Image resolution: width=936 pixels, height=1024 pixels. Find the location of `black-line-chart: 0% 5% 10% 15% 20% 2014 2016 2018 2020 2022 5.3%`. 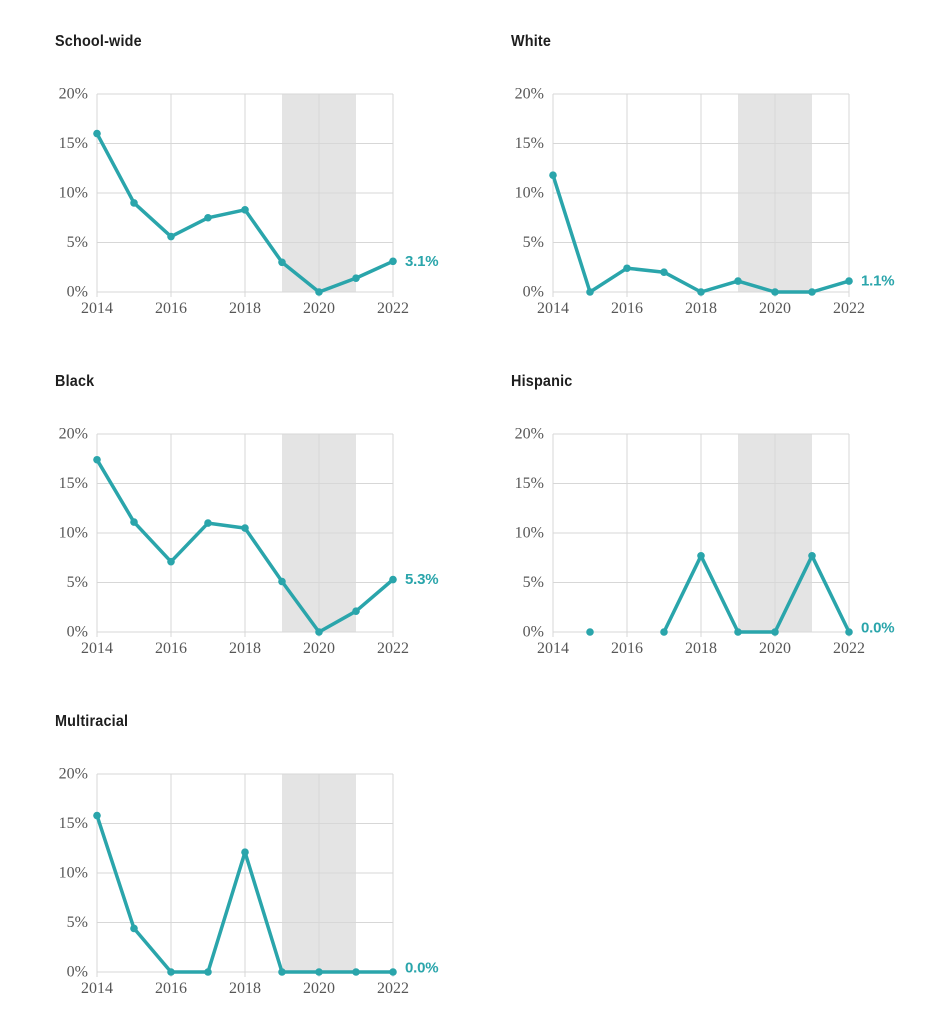

black-line-chart: 0% 5% 10% 15% 20% 2014 2016 2018 2020 2022 5.3% is located at coordinates (249, 542).